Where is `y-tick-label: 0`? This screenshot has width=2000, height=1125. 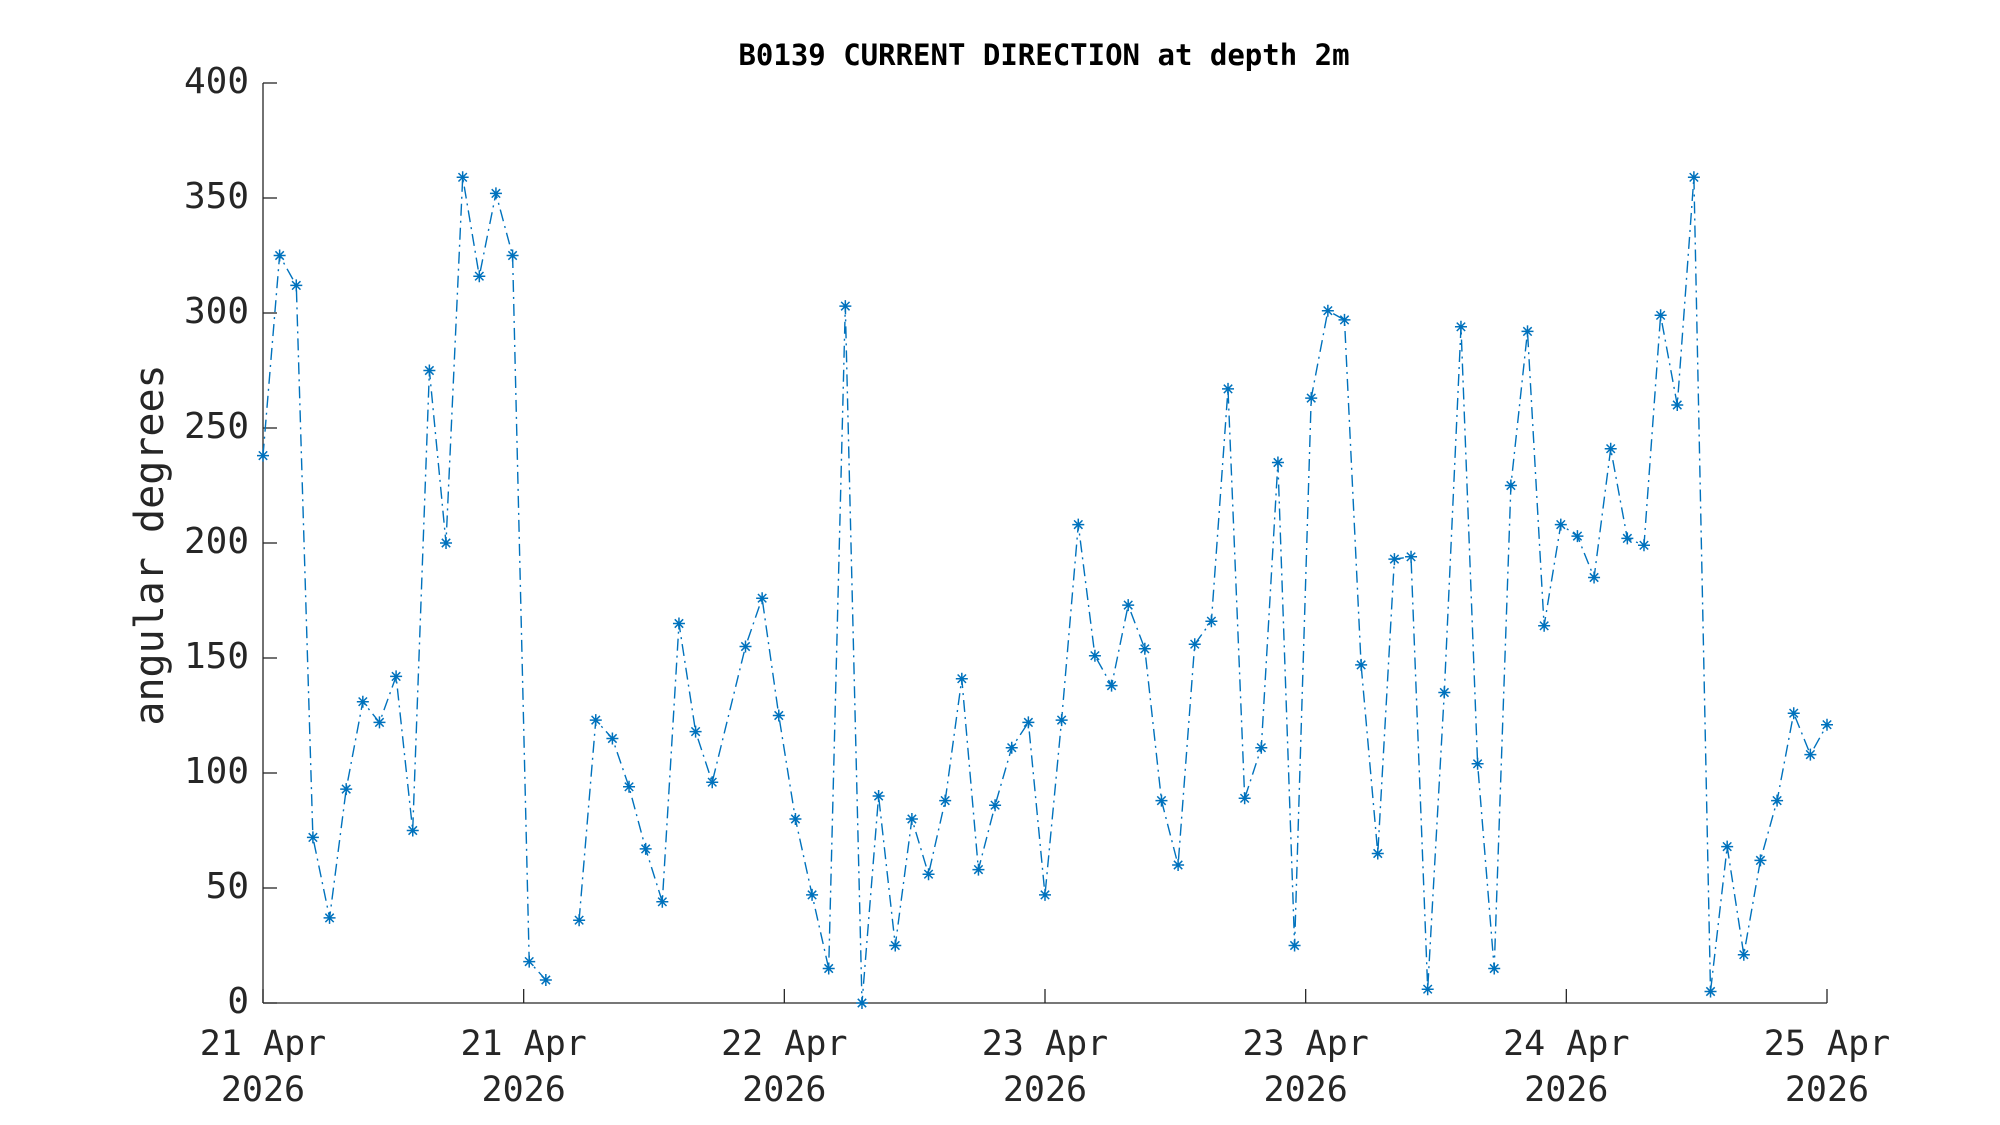 y-tick-label: 0 is located at coordinates (238, 1001).